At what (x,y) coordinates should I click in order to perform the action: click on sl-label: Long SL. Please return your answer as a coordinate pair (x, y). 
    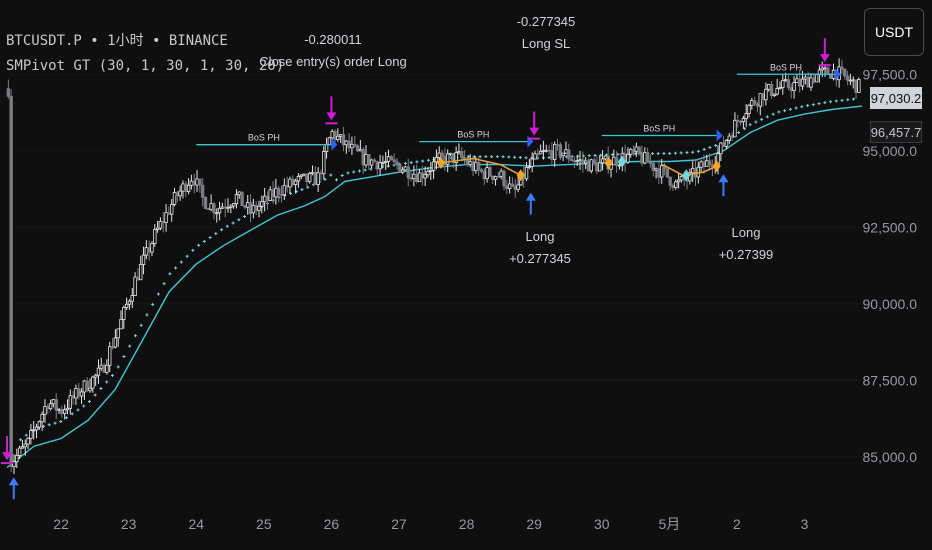
    Looking at the image, I should click on (546, 43).